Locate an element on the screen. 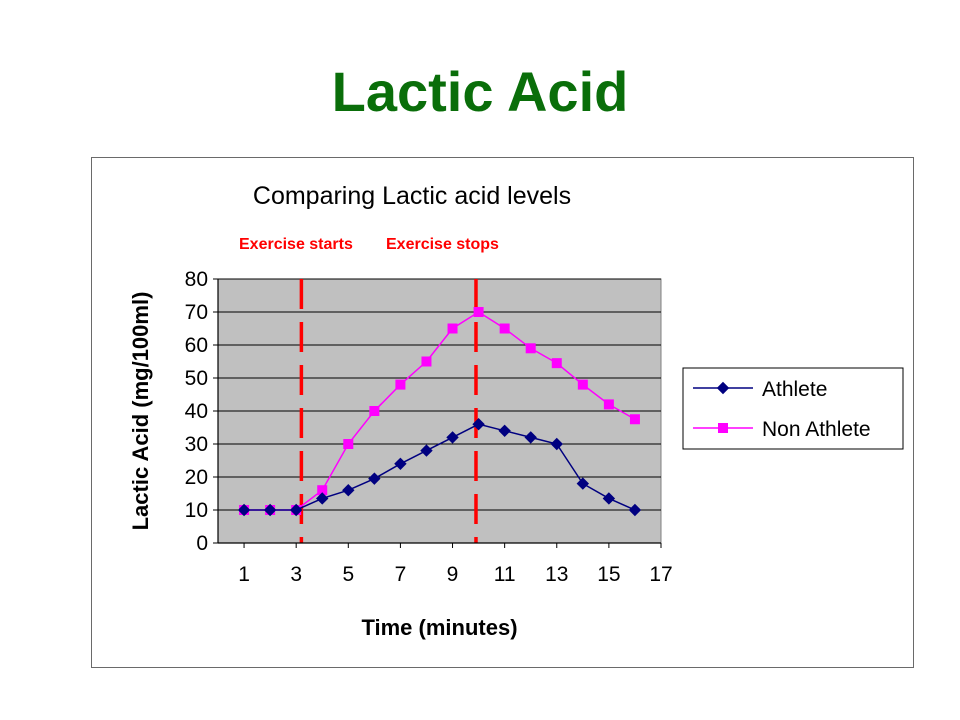 This screenshot has width=960, height=720. x-tick-label: 15 is located at coordinates (608, 574).